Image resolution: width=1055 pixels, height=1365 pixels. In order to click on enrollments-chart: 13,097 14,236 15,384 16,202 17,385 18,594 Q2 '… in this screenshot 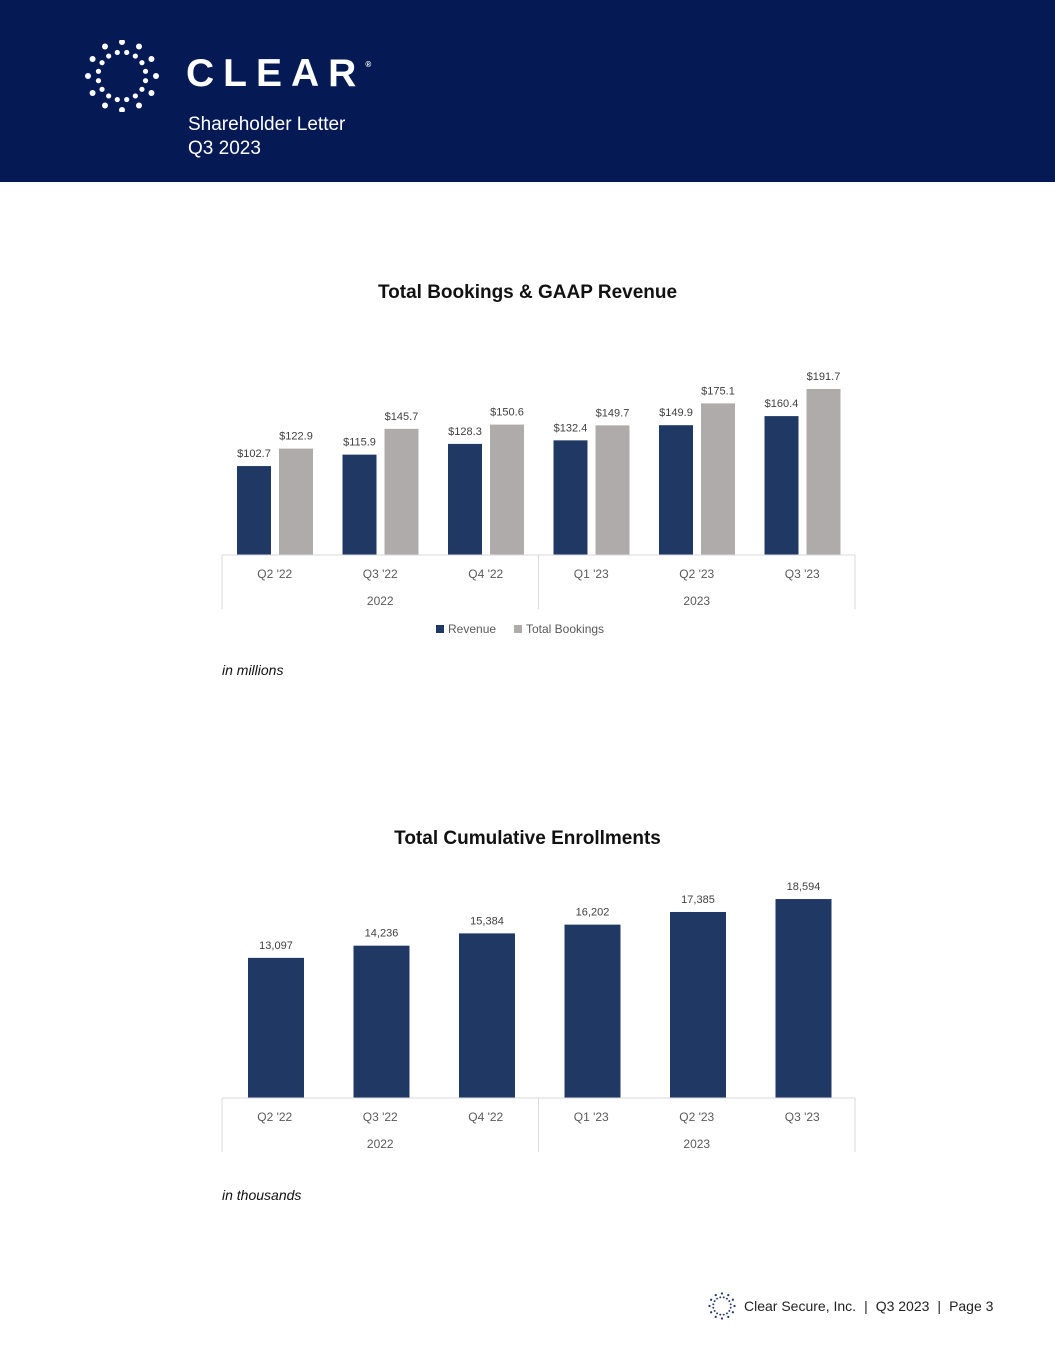, I will do `click(538, 1016)`.